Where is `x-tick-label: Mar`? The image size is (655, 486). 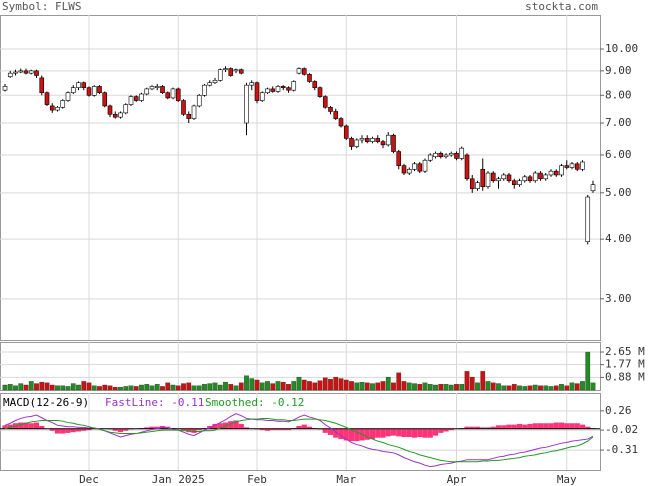 x-tick-label: Mar is located at coordinates (346, 479).